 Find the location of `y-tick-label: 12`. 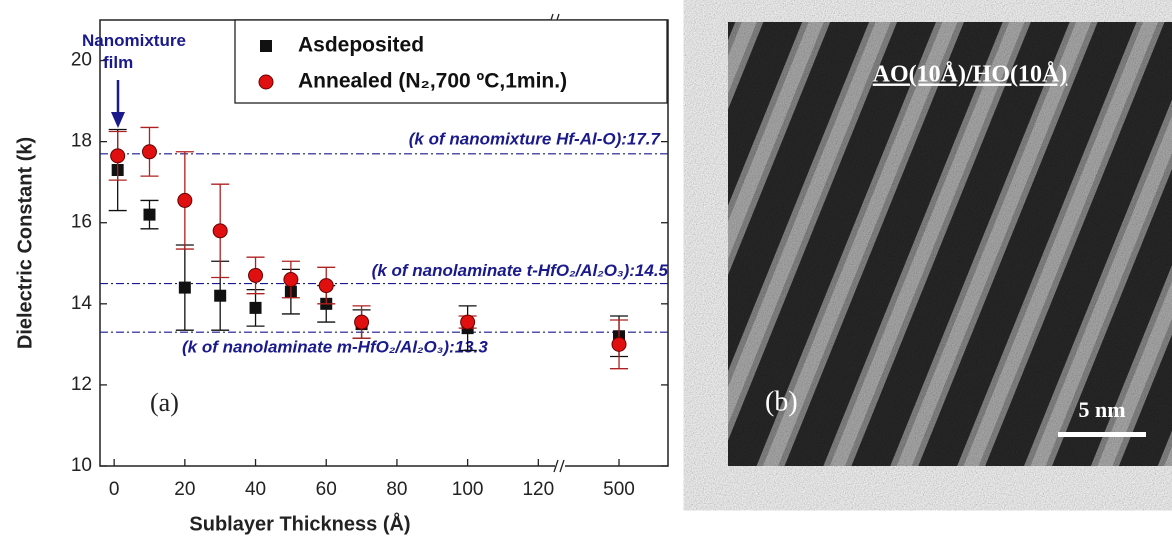

y-tick-label: 12 is located at coordinates (81, 384).